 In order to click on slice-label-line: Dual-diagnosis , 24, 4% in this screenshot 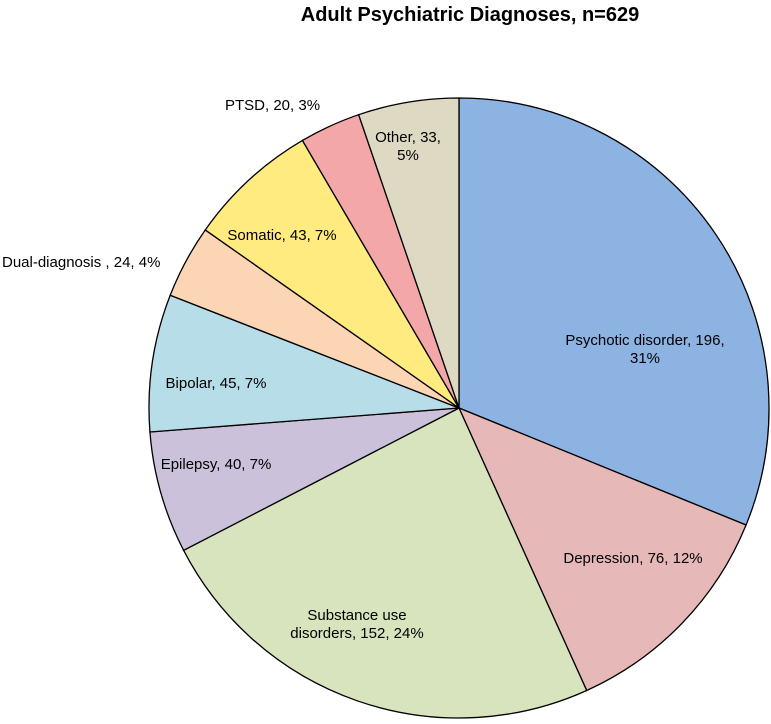, I will do `click(81, 262)`.